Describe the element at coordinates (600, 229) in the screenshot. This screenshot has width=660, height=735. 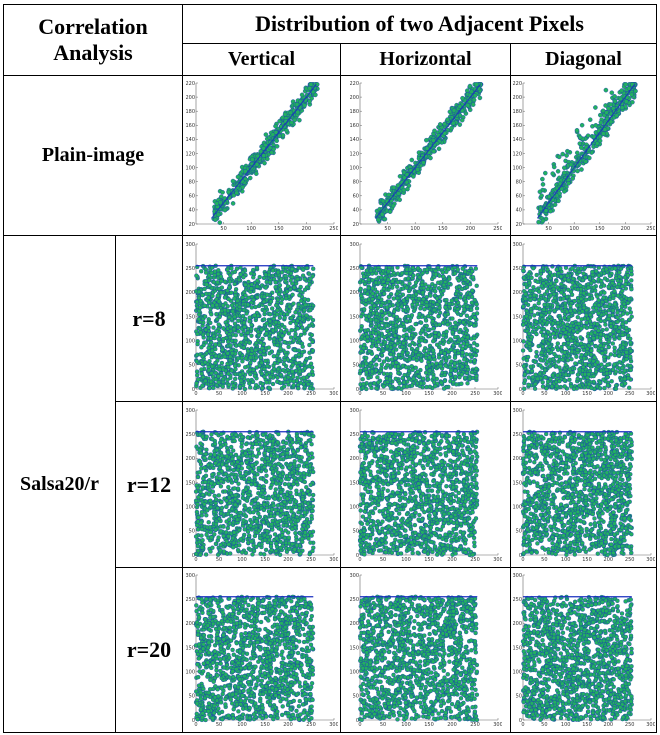
I see `x-tick-label: 150` at that location.